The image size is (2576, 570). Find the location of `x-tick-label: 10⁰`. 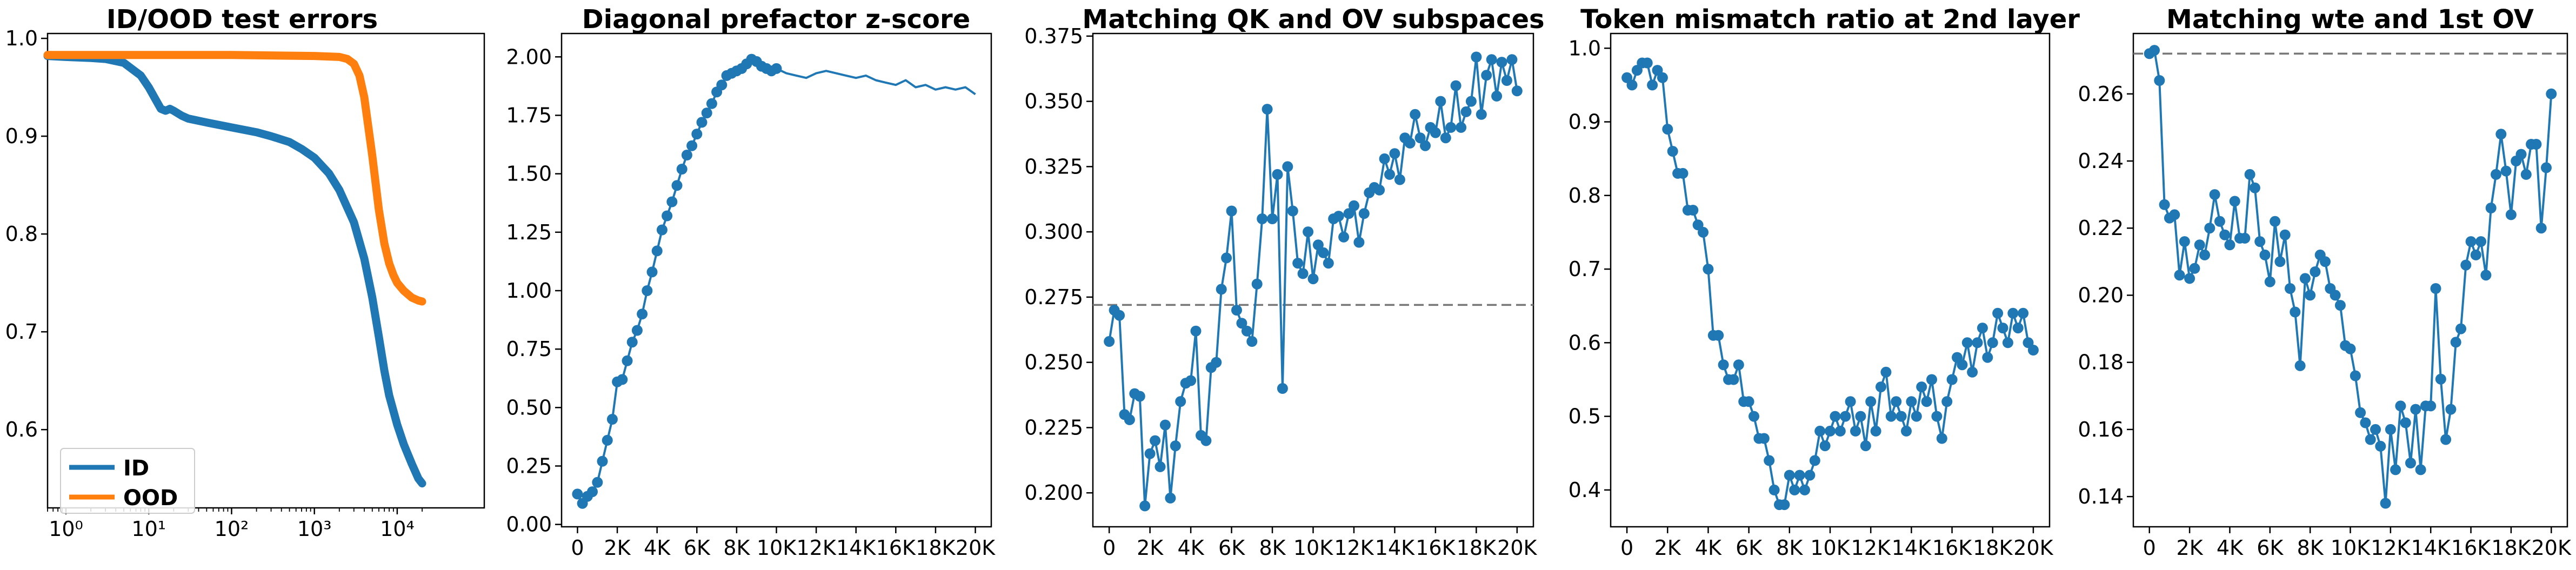

x-tick-label: 10⁰ is located at coordinates (66, 529).